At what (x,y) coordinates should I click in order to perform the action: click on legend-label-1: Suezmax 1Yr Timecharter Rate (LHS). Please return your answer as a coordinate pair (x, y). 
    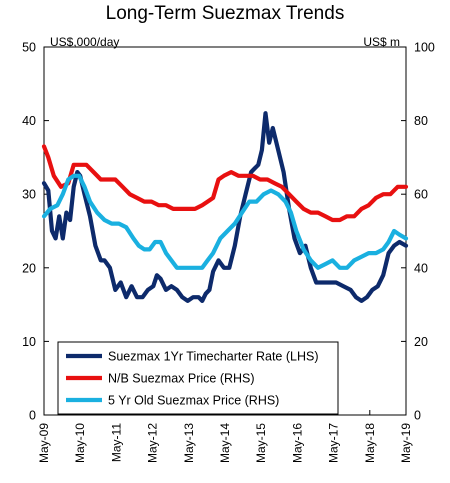
    Looking at the image, I should click on (213, 357).